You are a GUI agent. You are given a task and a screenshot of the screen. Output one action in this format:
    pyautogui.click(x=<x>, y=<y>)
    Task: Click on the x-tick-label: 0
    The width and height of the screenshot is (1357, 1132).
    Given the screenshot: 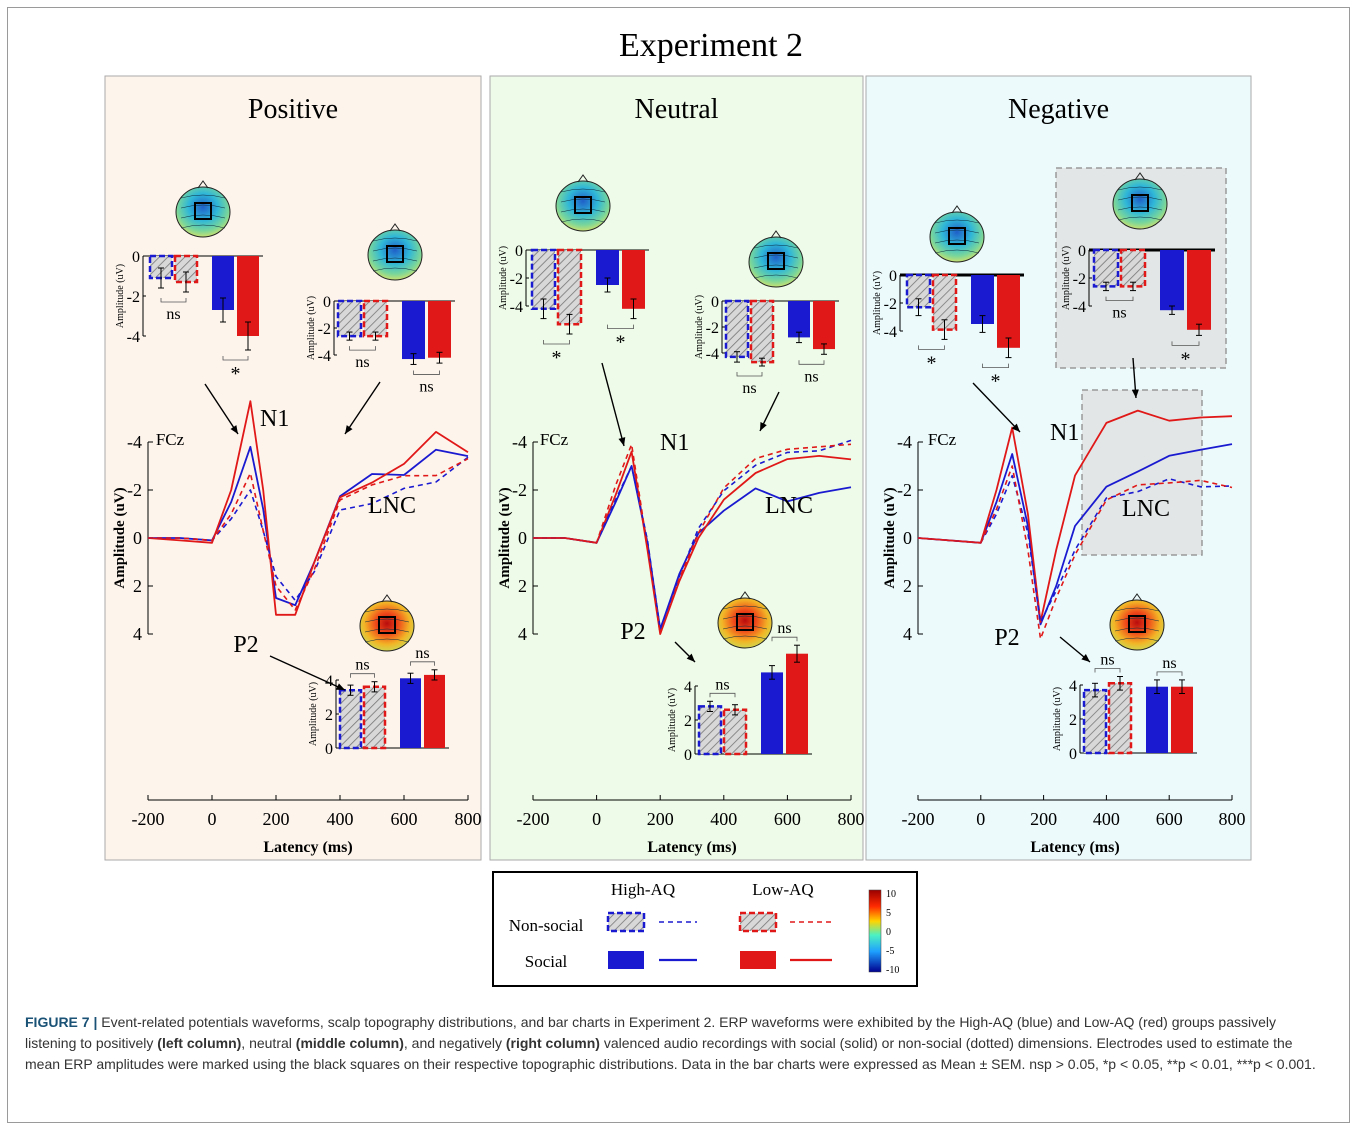 What is the action you would take?
    pyautogui.click(x=980, y=819)
    